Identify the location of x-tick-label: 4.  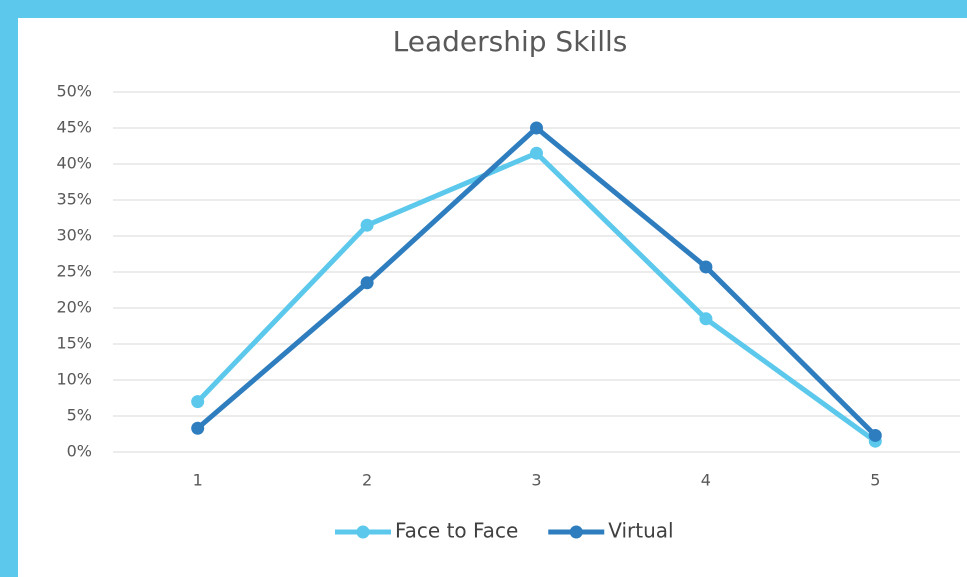
(706, 480).